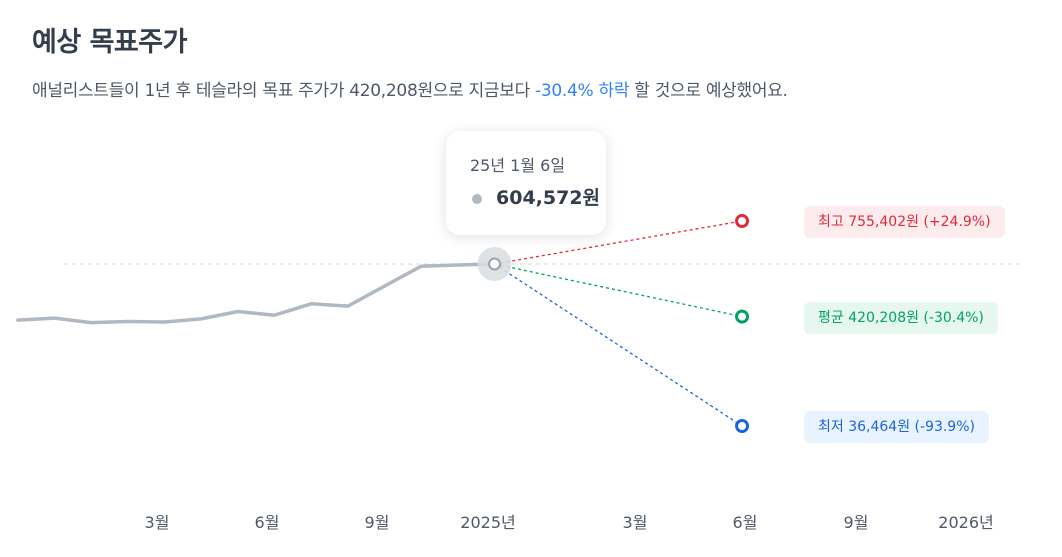 This screenshot has height=557, width=1062. Describe the element at coordinates (966, 522) in the screenshot. I see `x-tick-label: 2026년` at that location.